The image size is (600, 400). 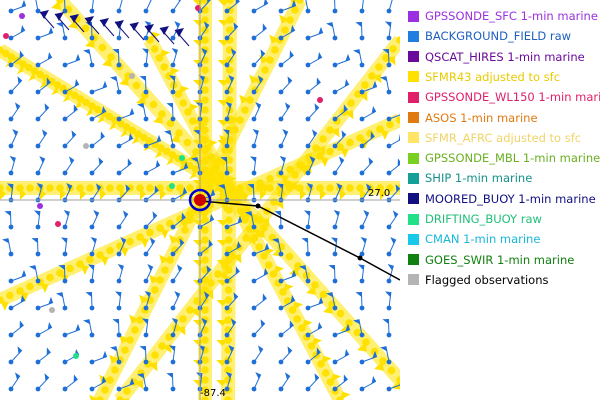 I want to click on legend-item: ASOS 1-min marine, so click(x=473, y=118).